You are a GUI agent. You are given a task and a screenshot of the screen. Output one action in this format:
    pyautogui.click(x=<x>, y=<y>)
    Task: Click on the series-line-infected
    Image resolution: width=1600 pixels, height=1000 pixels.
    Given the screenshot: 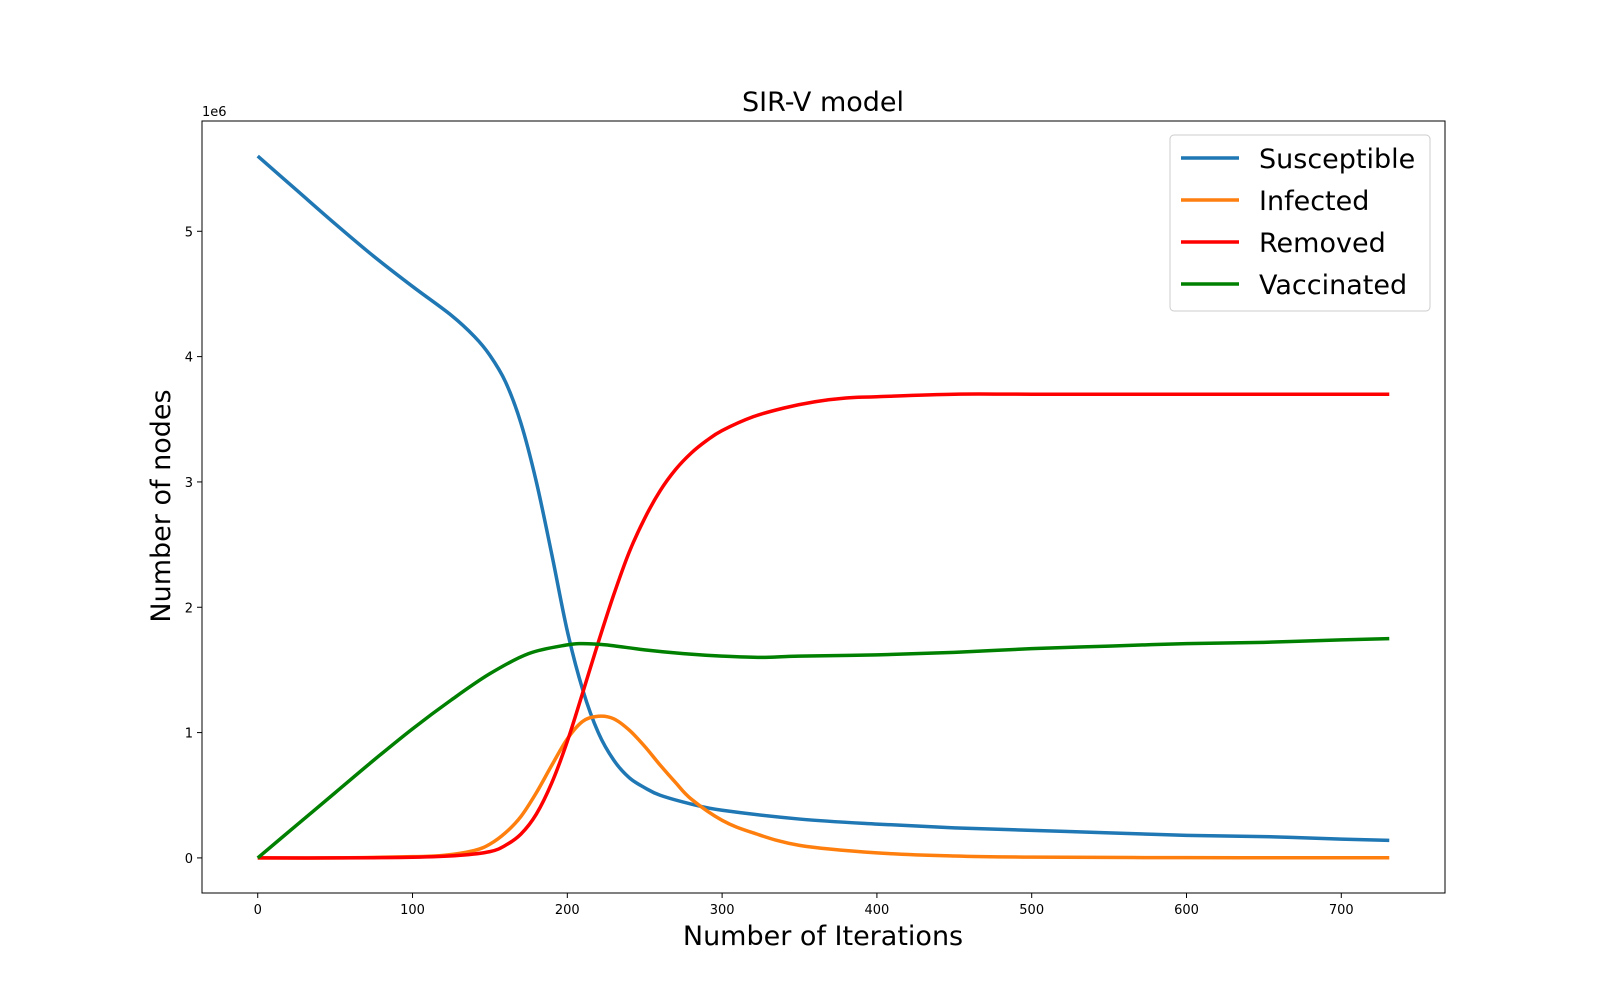 What is the action you would take?
    pyautogui.click(x=823, y=787)
    